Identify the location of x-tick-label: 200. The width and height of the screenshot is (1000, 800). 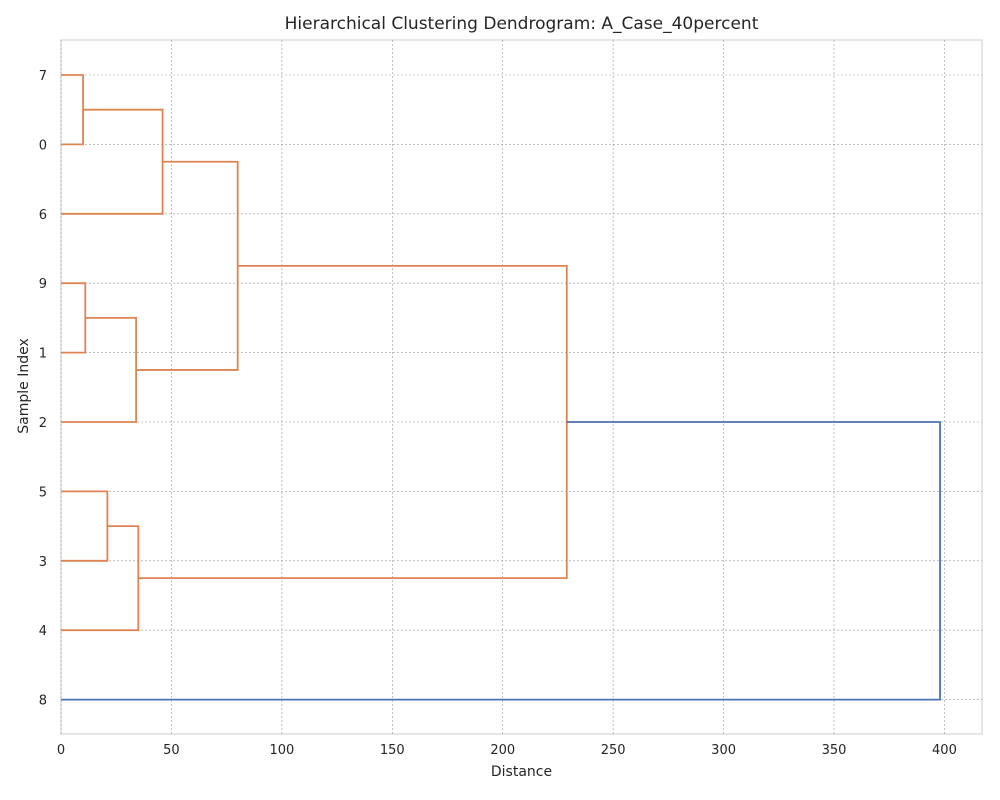
(502, 750).